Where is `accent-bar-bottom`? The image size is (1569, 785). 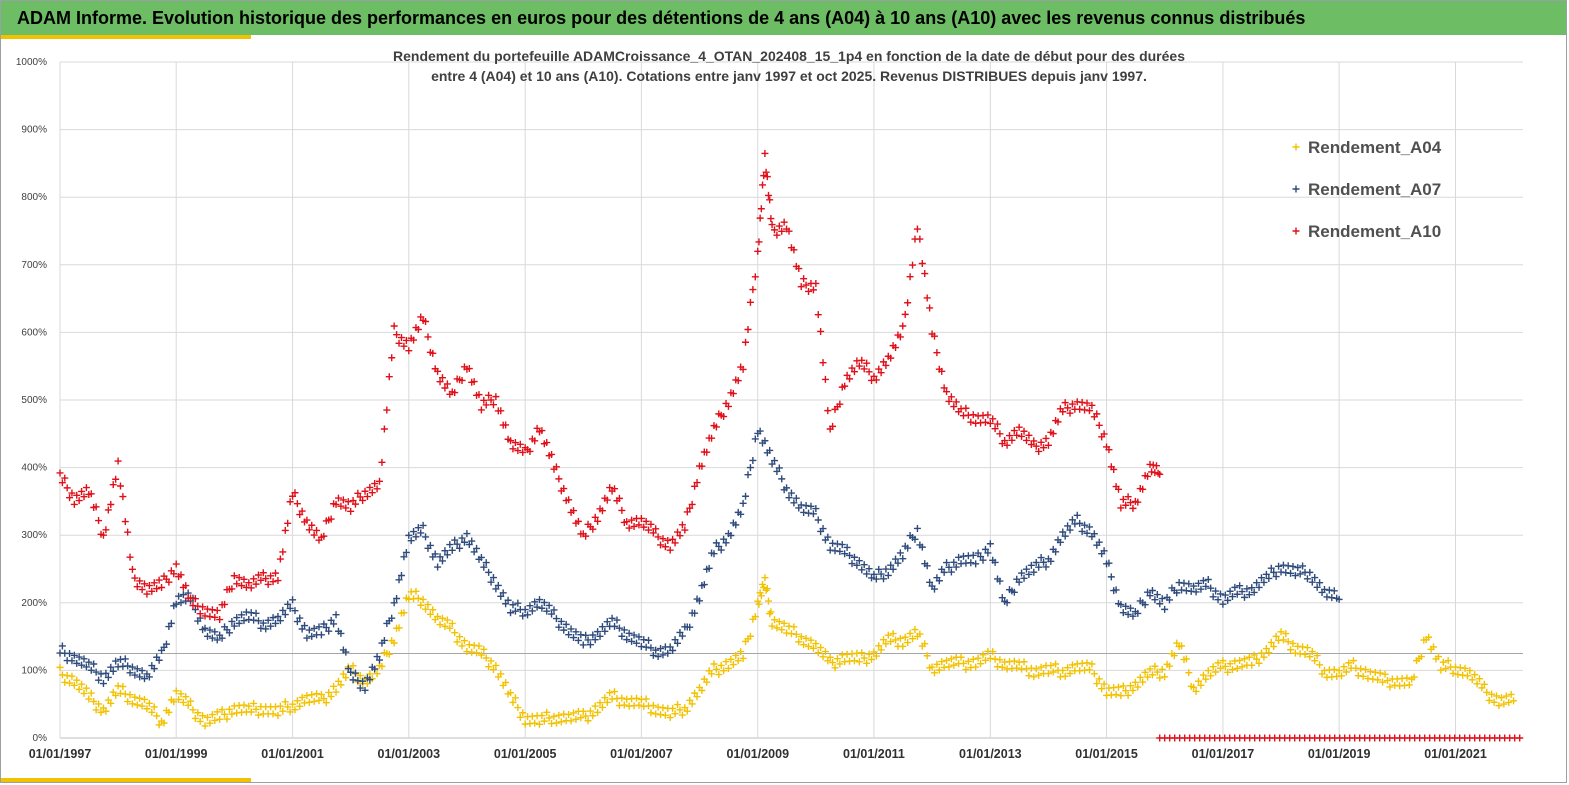 accent-bar-bottom is located at coordinates (126, 780).